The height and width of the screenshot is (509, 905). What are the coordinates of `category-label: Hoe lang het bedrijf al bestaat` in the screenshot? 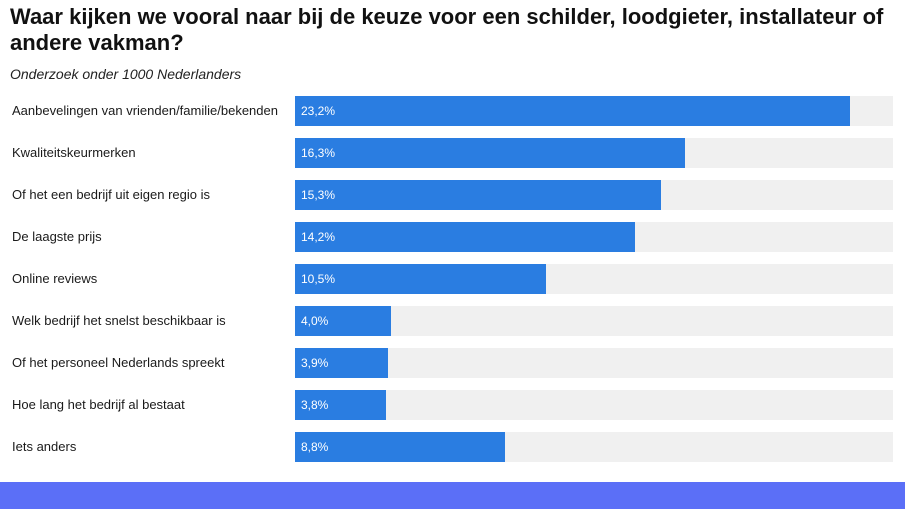 It's located at (98, 404).